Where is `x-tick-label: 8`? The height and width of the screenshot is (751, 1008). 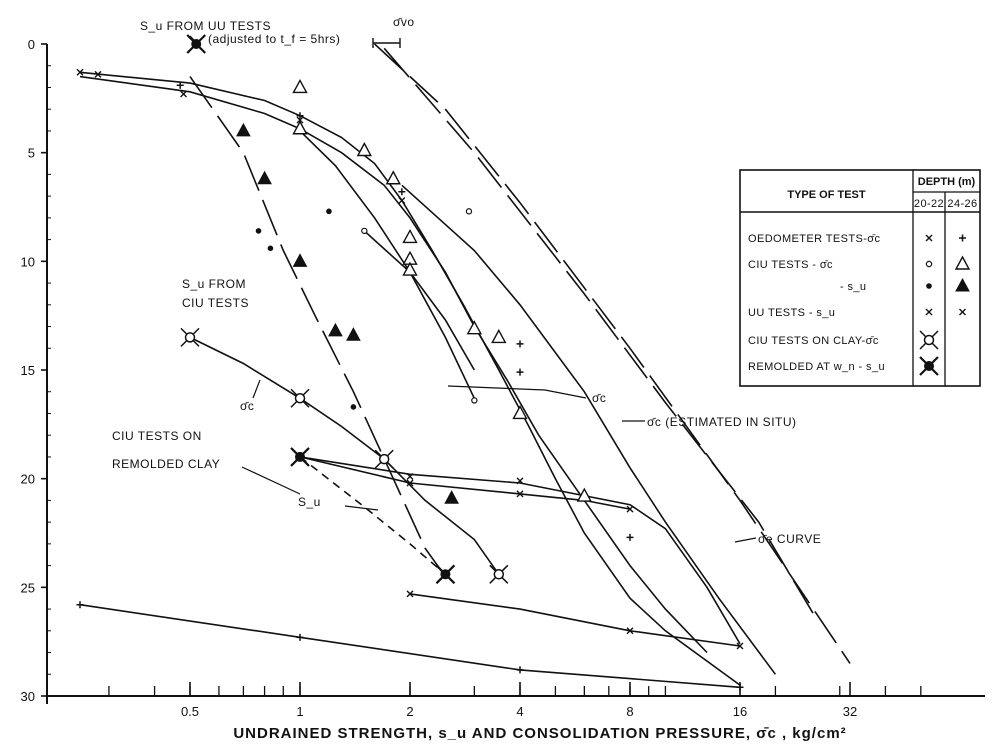
x-tick-label: 8 is located at coordinates (629, 711).